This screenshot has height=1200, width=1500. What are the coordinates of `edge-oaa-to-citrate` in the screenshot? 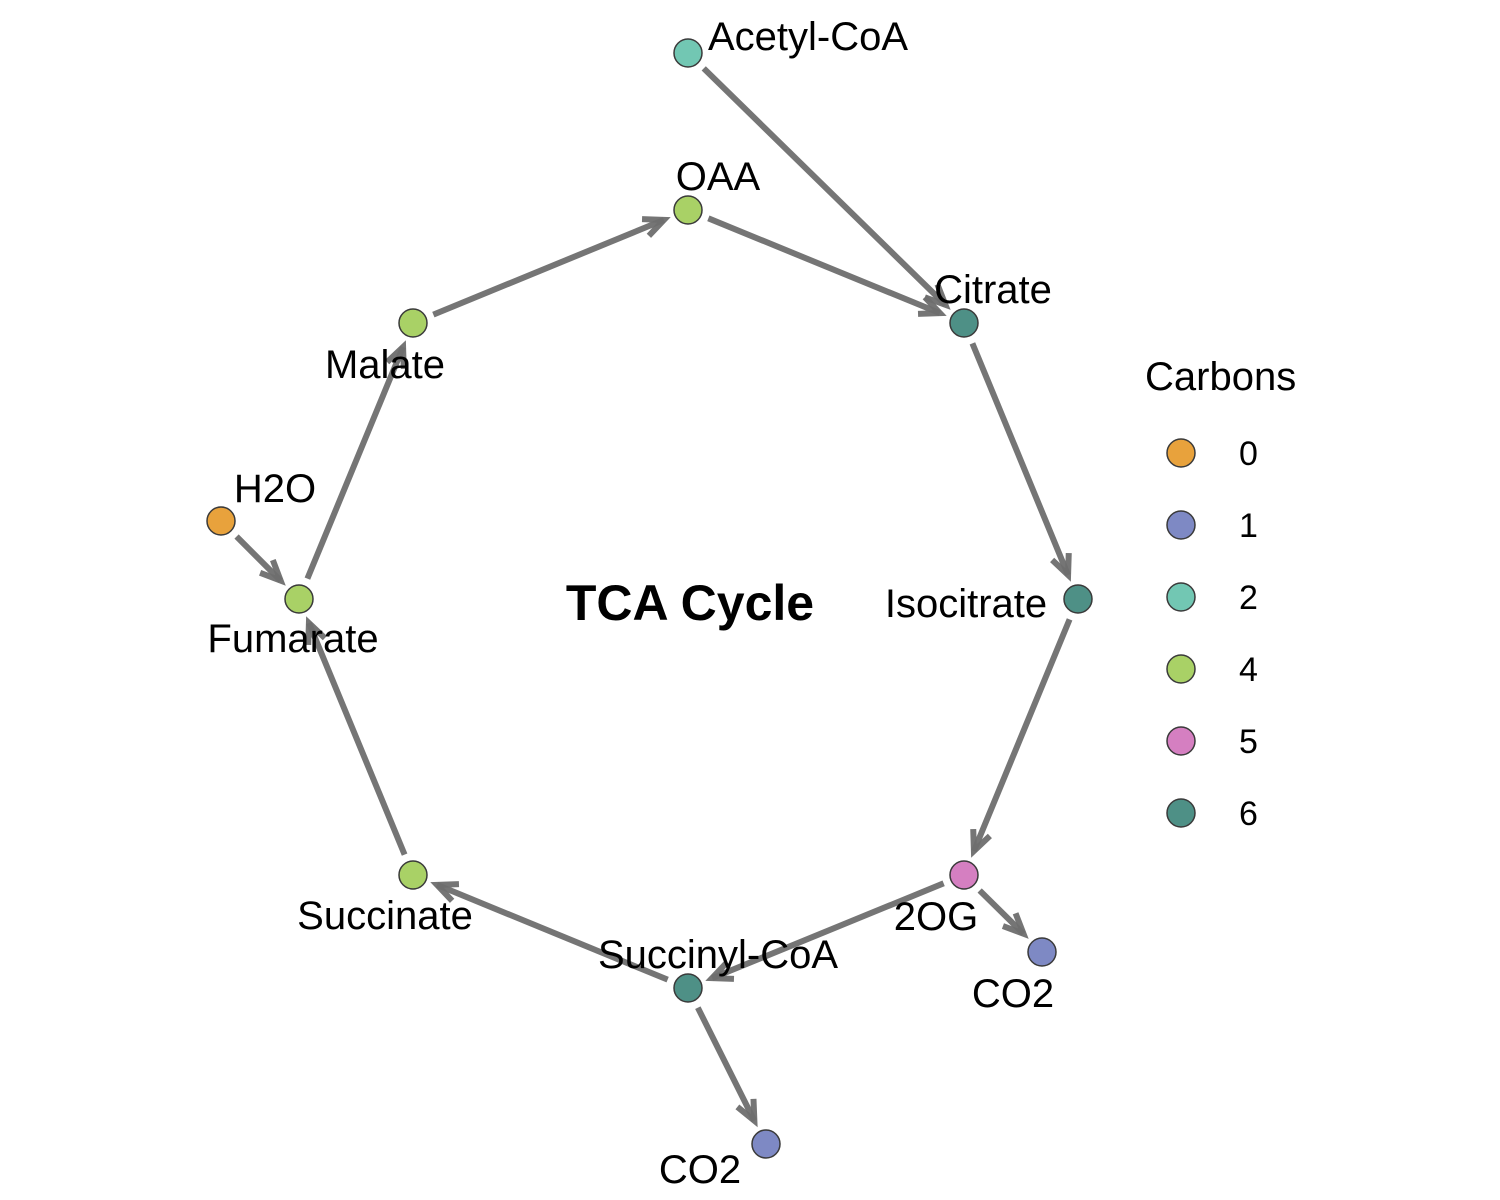 It's located at (827, 266).